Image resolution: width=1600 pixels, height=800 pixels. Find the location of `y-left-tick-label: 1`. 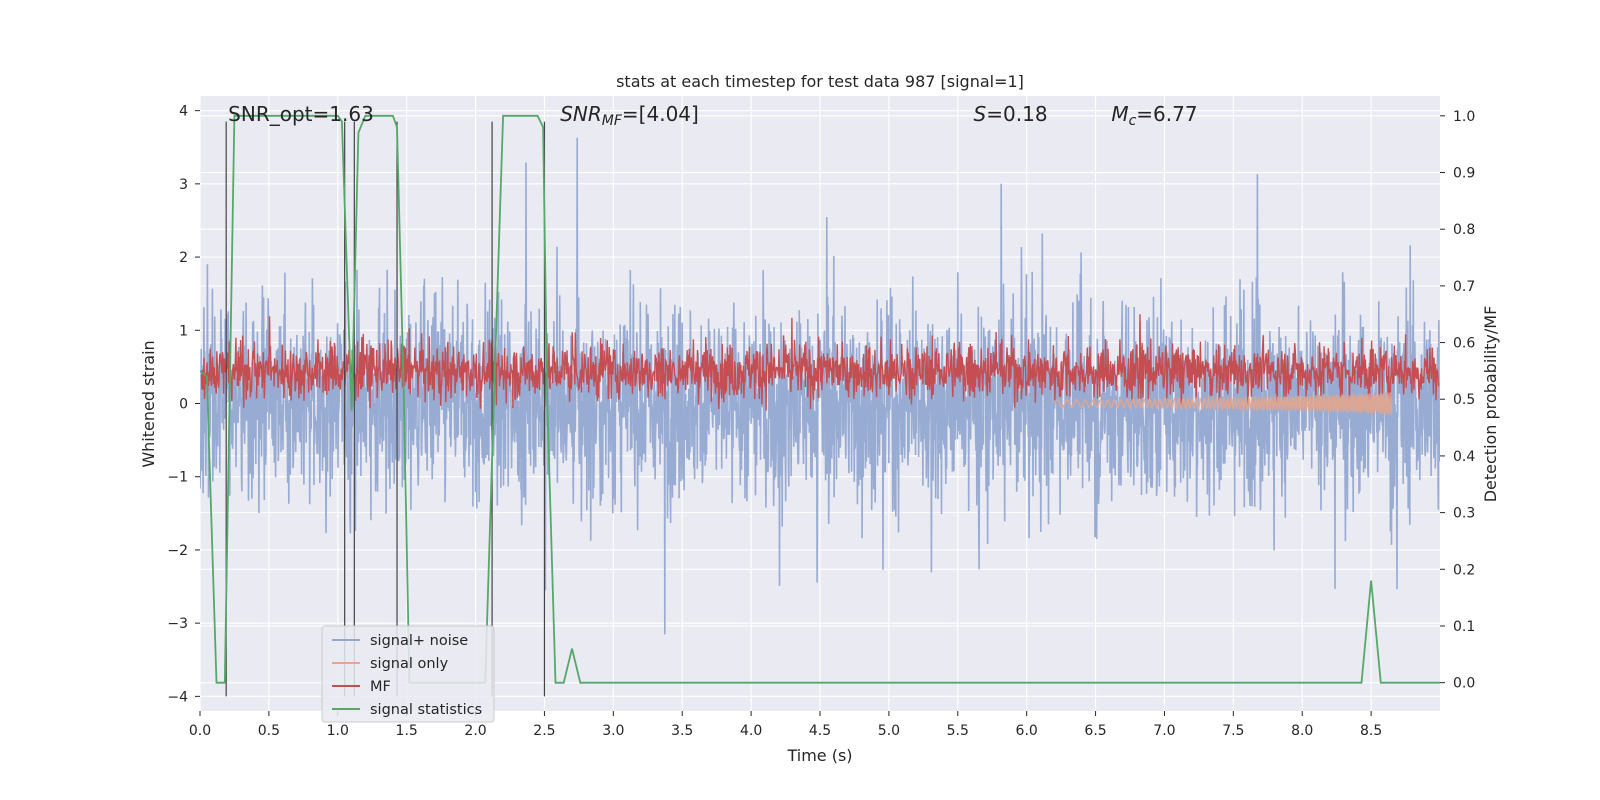

y-left-tick-label: 1 is located at coordinates (183, 331).